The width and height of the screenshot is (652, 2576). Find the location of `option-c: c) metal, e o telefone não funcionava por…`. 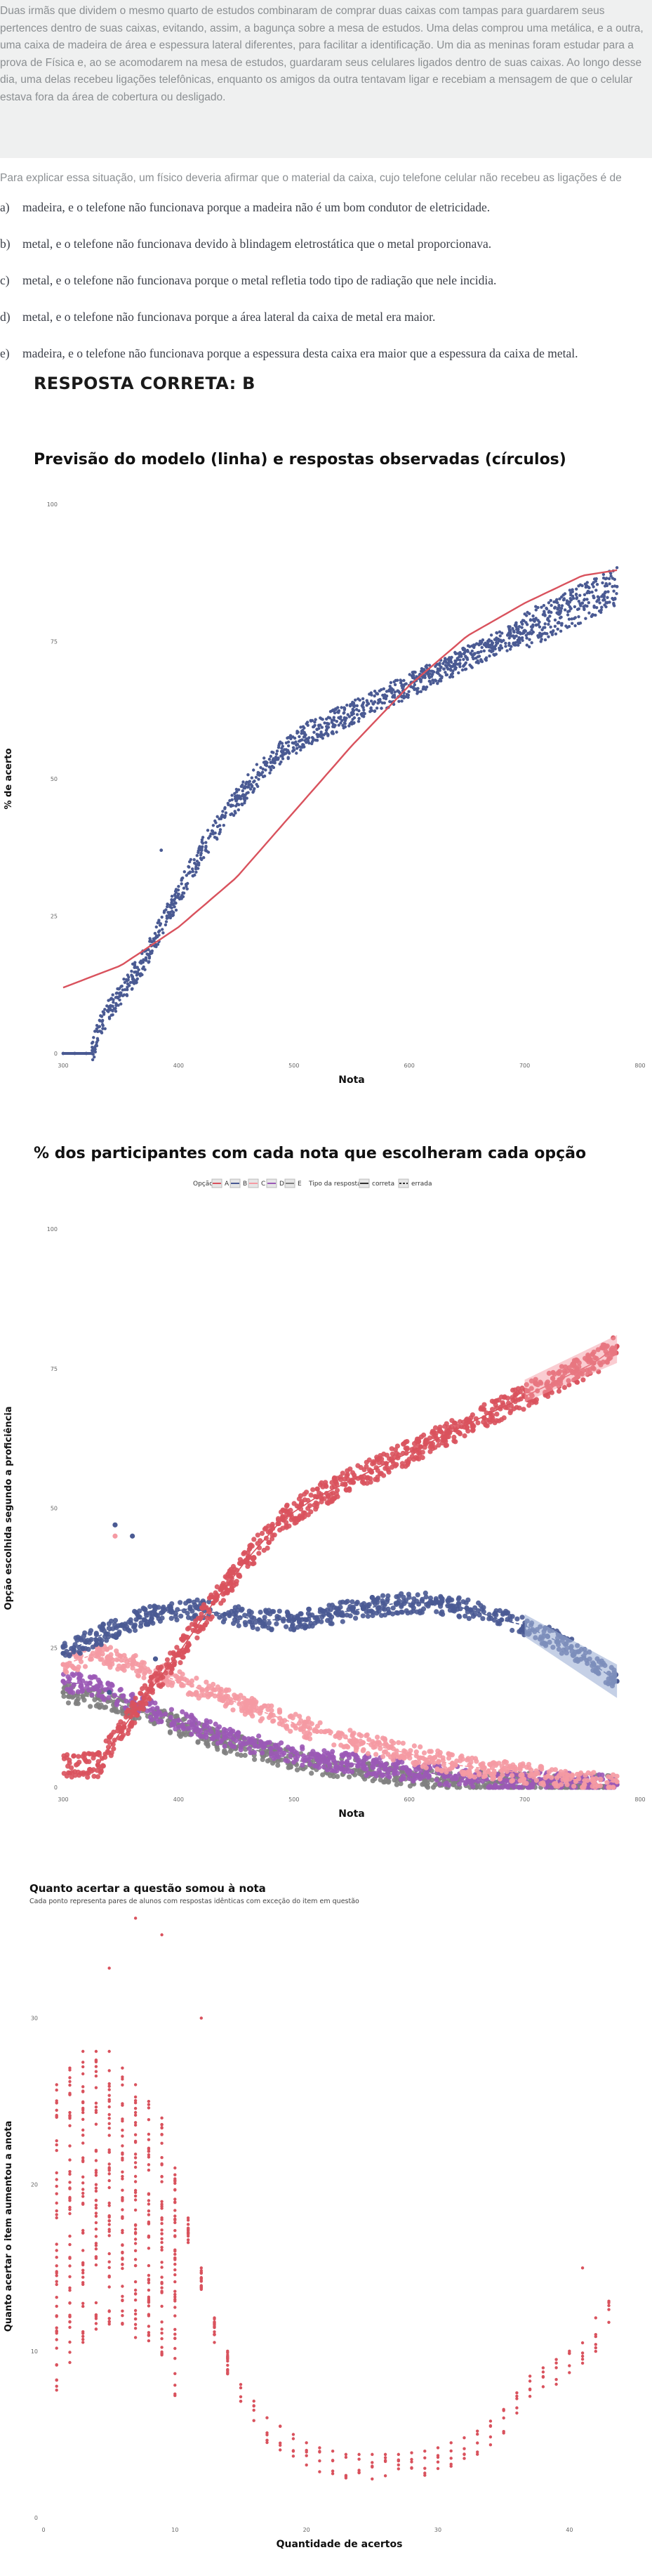

option-c: c) metal, e o telefone não funcionava por… is located at coordinates (326, 291).